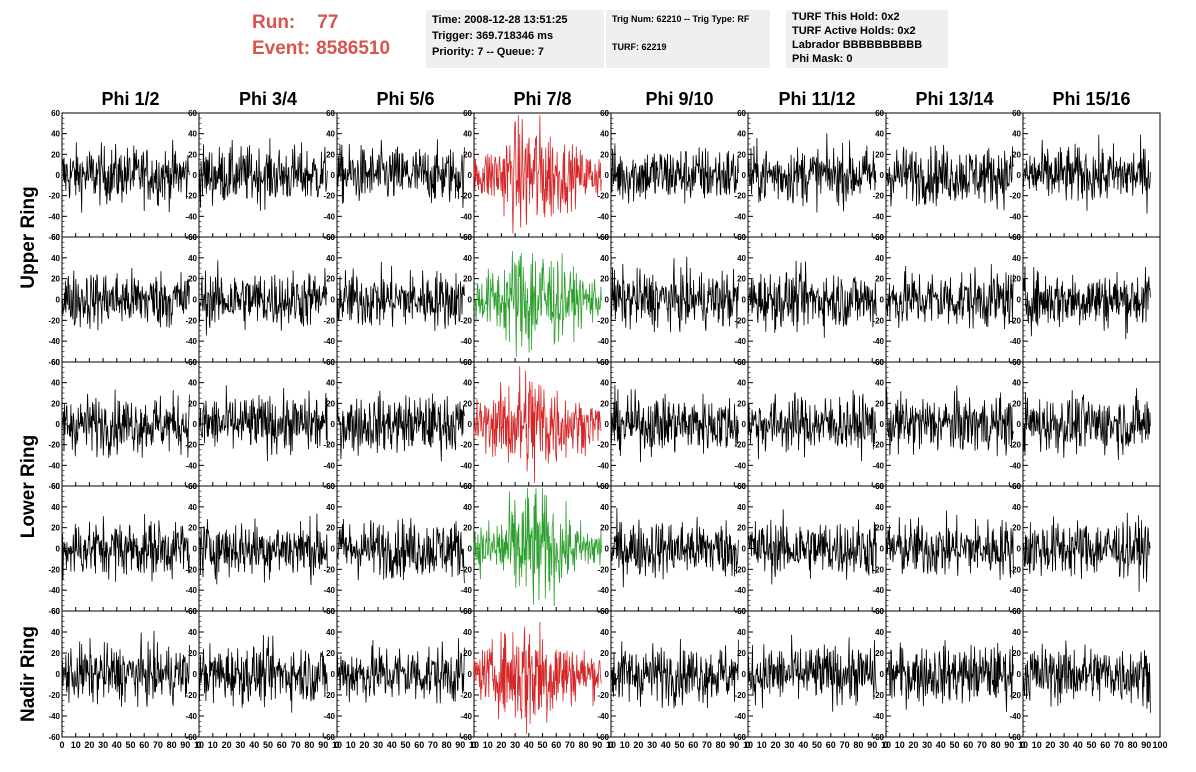 This screenshot has height=772, width=1196. I want to click on x-tick-label: 50, so click(679, 745).